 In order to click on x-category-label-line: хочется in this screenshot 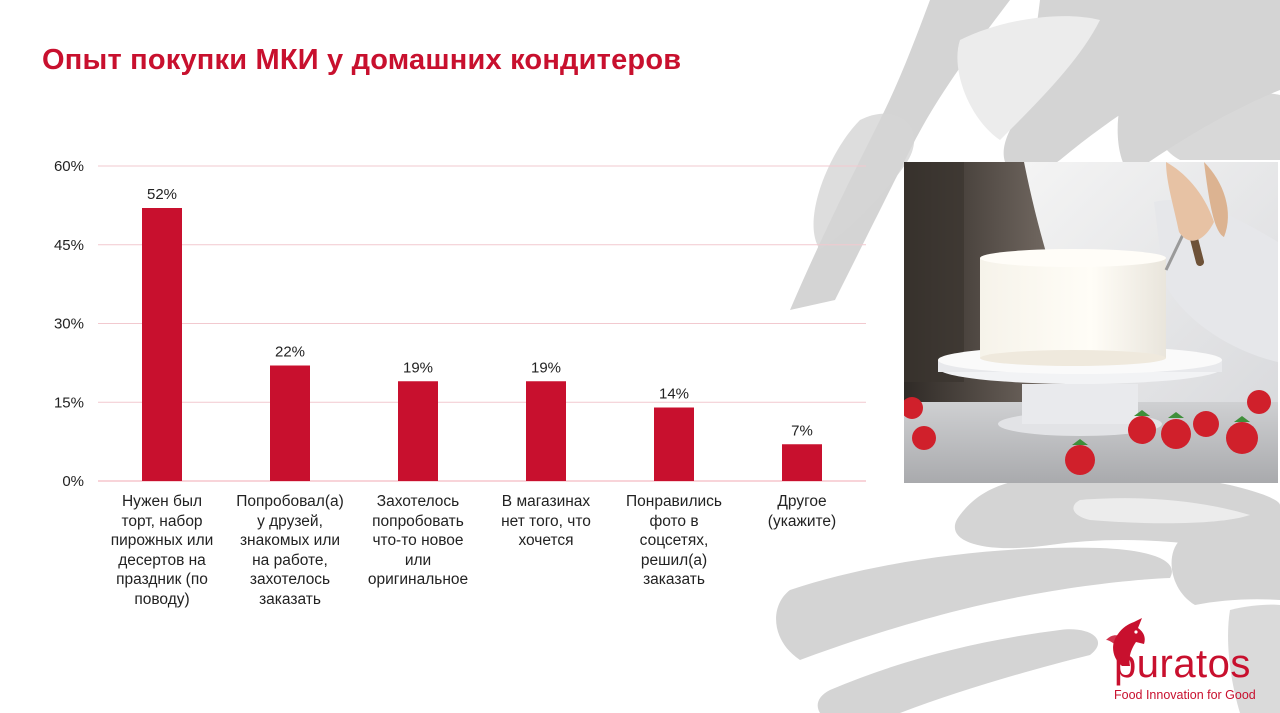, I will do `click(546, 540)`.